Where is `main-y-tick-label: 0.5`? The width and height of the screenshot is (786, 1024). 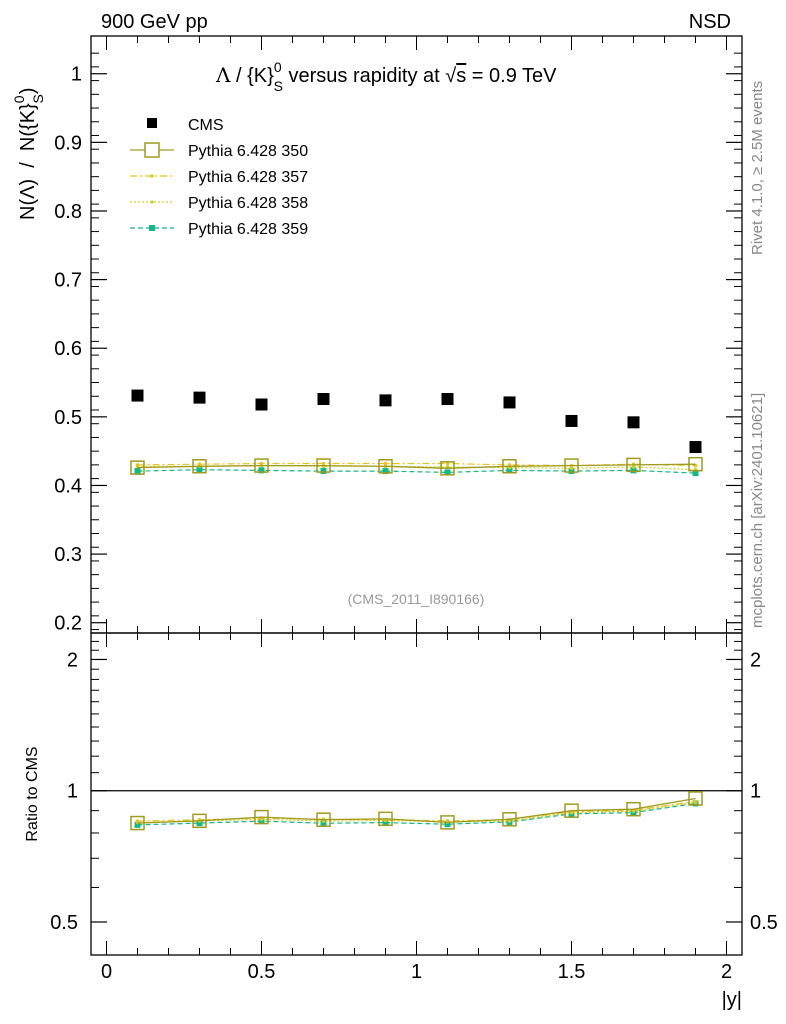
main-y-tick-label: 0.5 is located at coordinates (68, 418).